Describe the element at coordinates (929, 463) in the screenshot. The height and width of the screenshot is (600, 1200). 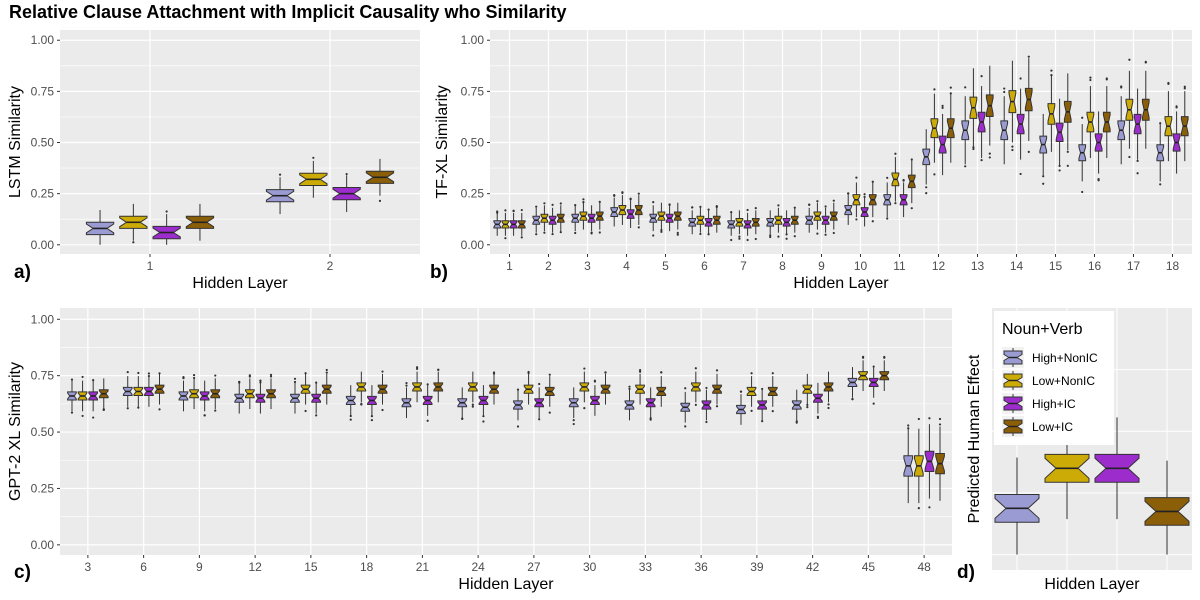
I see `panel-c-box-high-ic` at that location.